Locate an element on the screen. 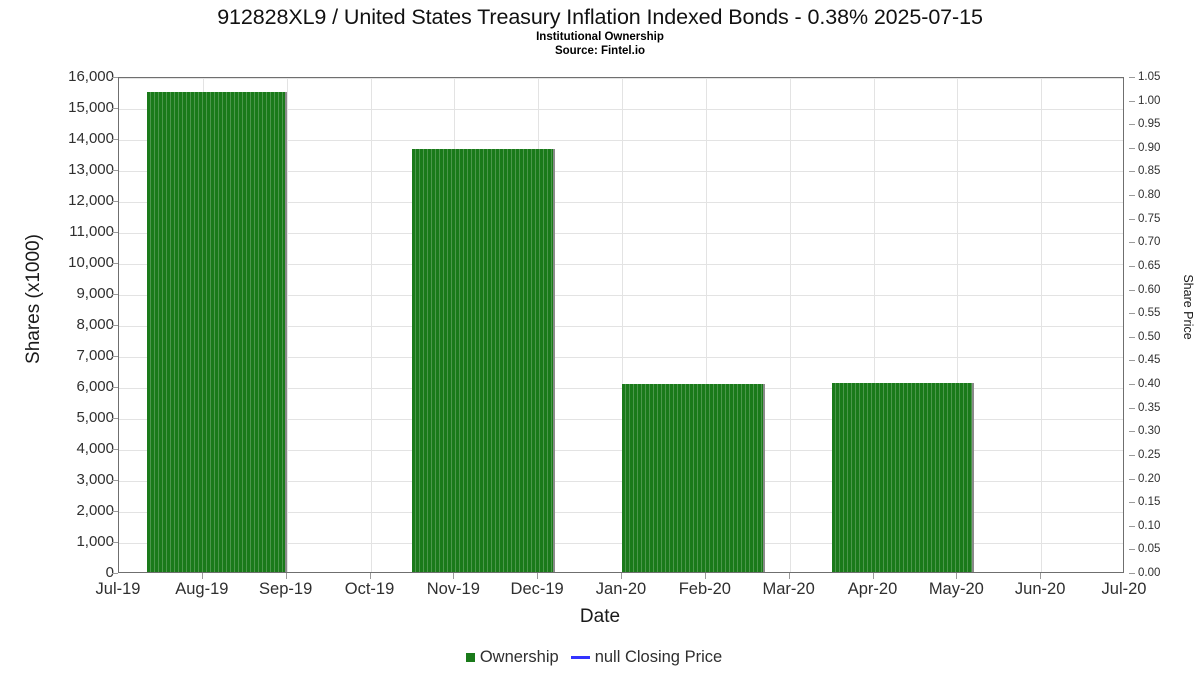  legend-item: Ownership is located at coordinates (512, 657).